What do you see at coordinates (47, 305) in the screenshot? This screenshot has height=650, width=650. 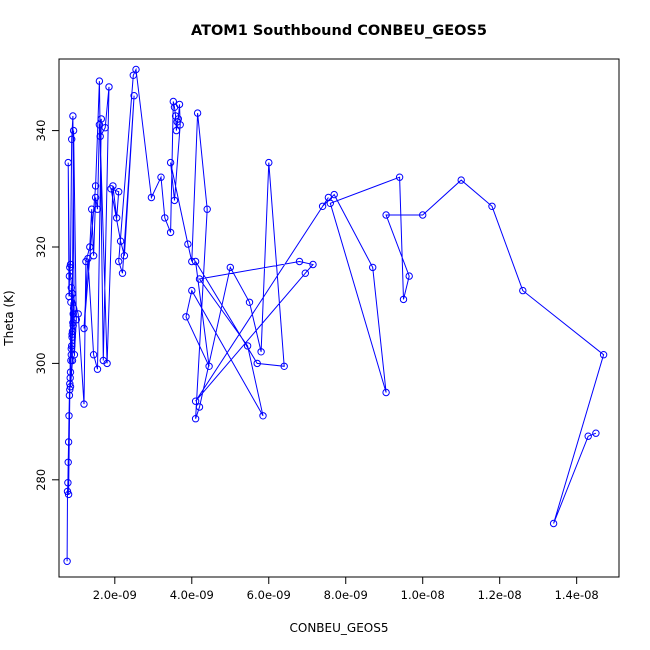 I see `y-axis: 280 300 320 340` at bounding box center [47, 305].